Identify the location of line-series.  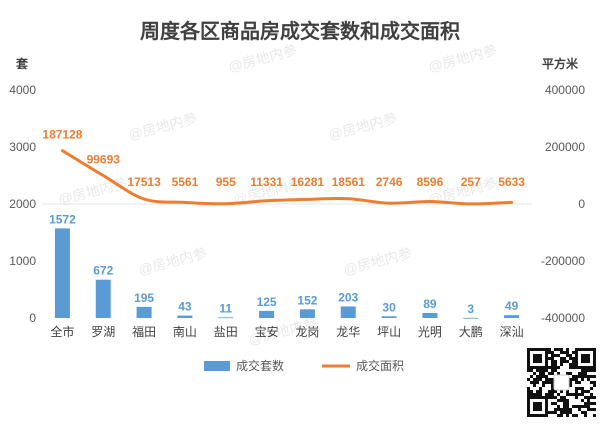
(287, 177).